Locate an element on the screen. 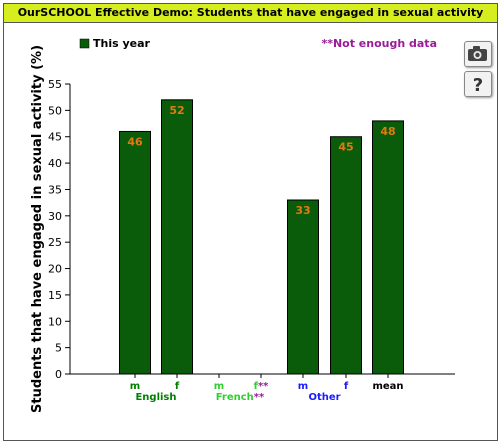  question-mark-icon: ? is located at coordinates (478, 85).